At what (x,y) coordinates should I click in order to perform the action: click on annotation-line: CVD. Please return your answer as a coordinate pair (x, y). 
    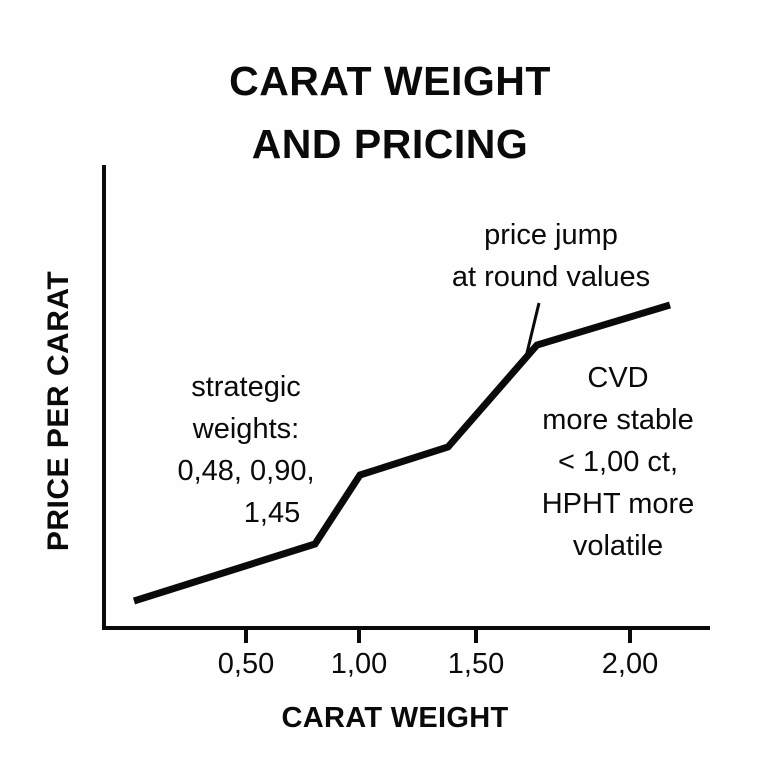
    Looking at the image, I should click on (618, 378).